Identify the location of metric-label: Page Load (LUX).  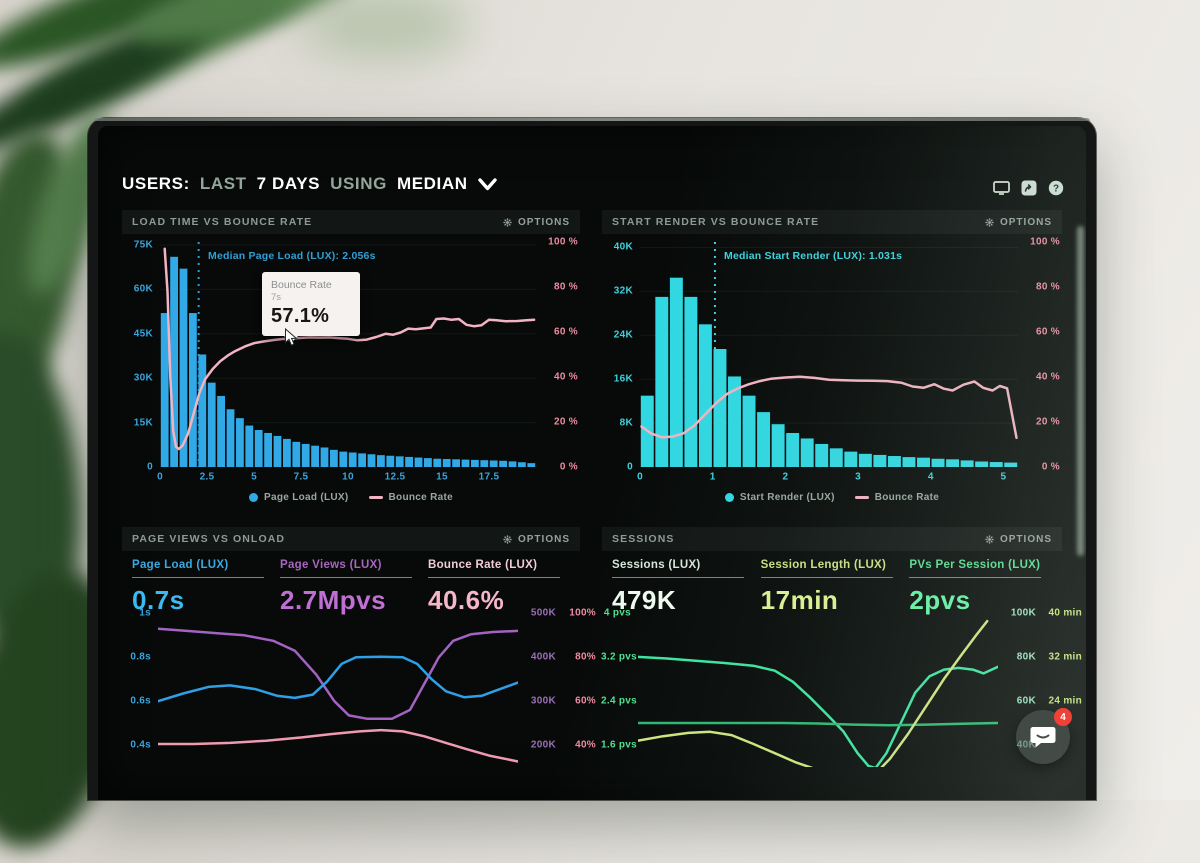
(180, 565).